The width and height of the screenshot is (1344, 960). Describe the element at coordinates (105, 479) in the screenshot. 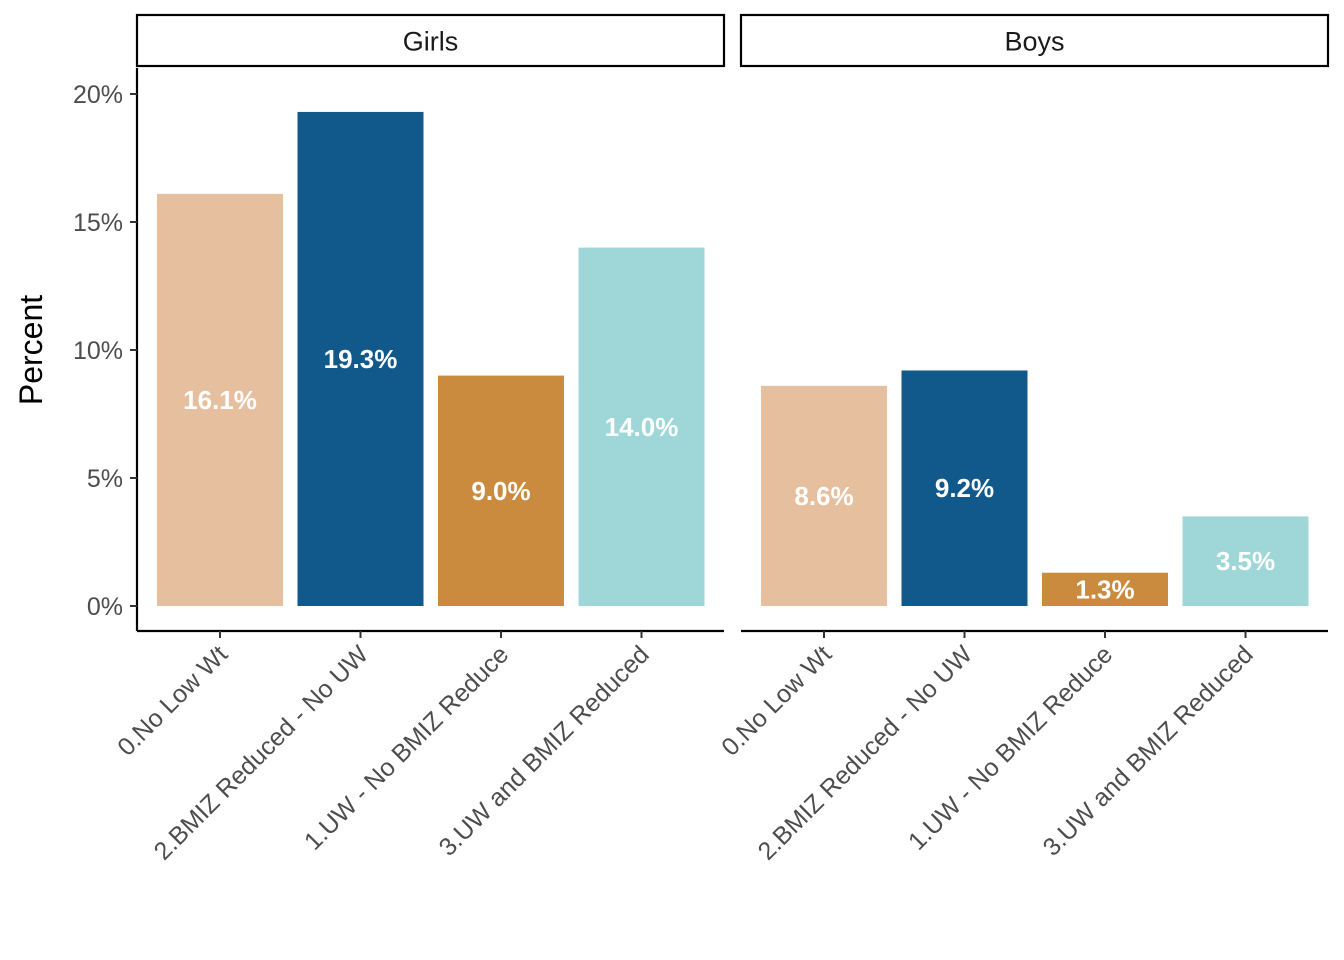

I see `y-tick-label: 5%` at that location.